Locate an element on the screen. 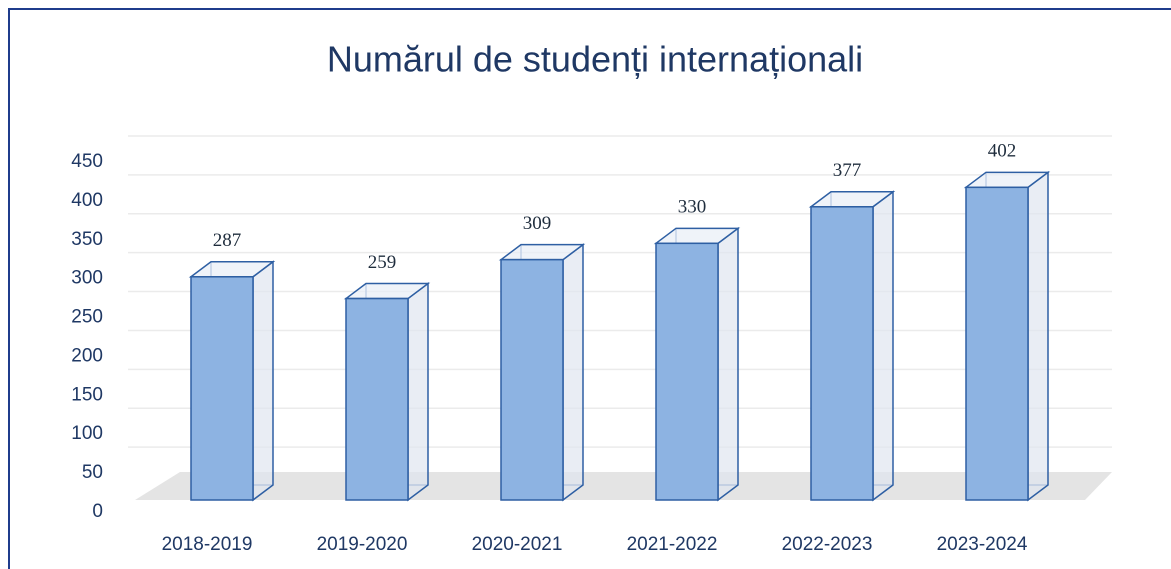  y-tick-label: 400 is located at coordinates (87, 200).